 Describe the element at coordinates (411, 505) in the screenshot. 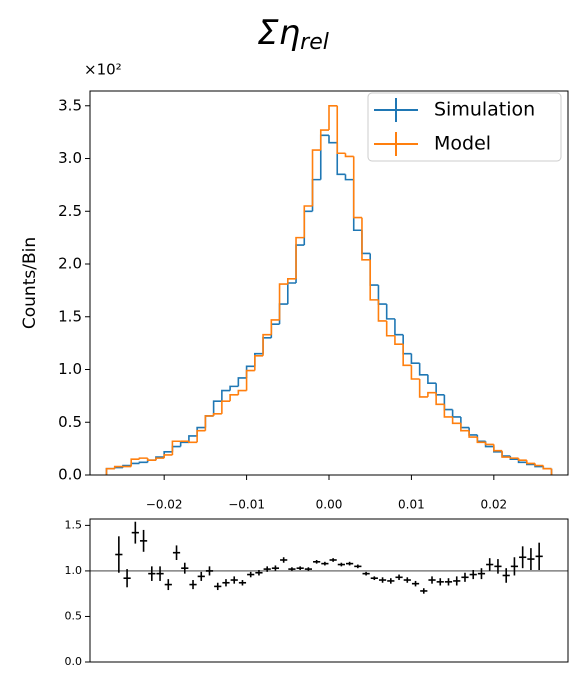

I see `x-tick-label: 0.01` at that location.